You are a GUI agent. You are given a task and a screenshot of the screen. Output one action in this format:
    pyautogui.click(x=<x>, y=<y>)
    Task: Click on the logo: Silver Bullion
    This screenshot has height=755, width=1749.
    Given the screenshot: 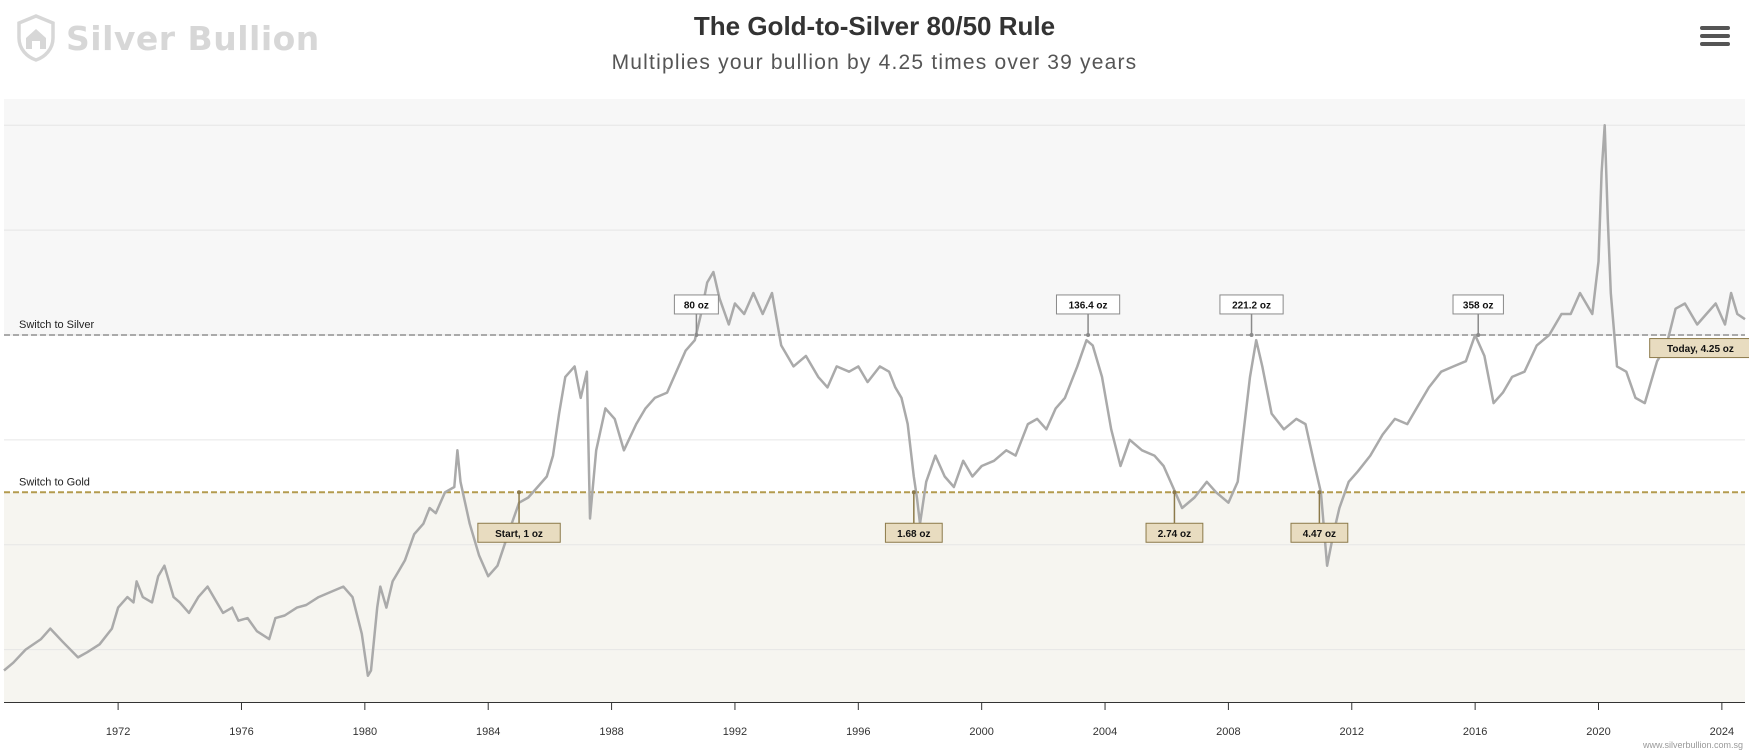 What is the action you would take?
    pyautogui.click(x=168, y=38)
    